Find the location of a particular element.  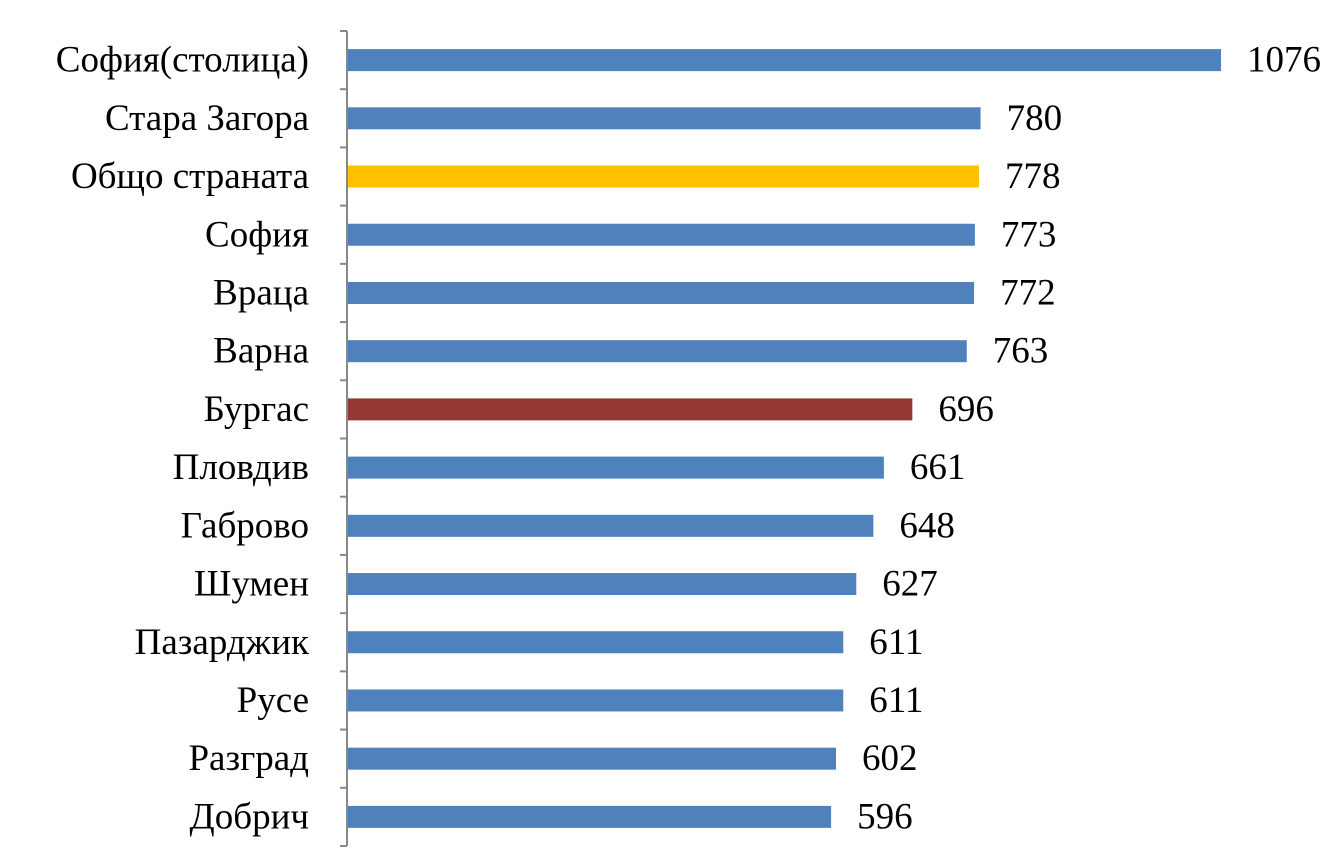

category-tick-label: Пловдив is located at coordinates (241, 467).